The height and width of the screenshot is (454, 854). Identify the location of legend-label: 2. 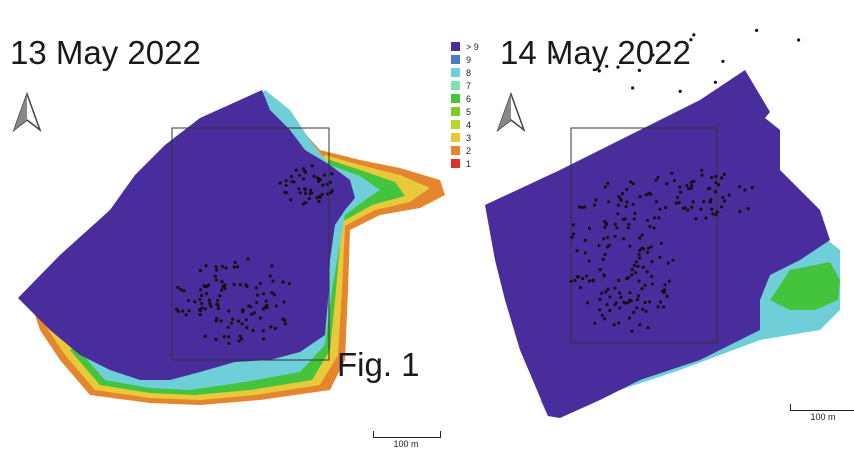
(469, 150).